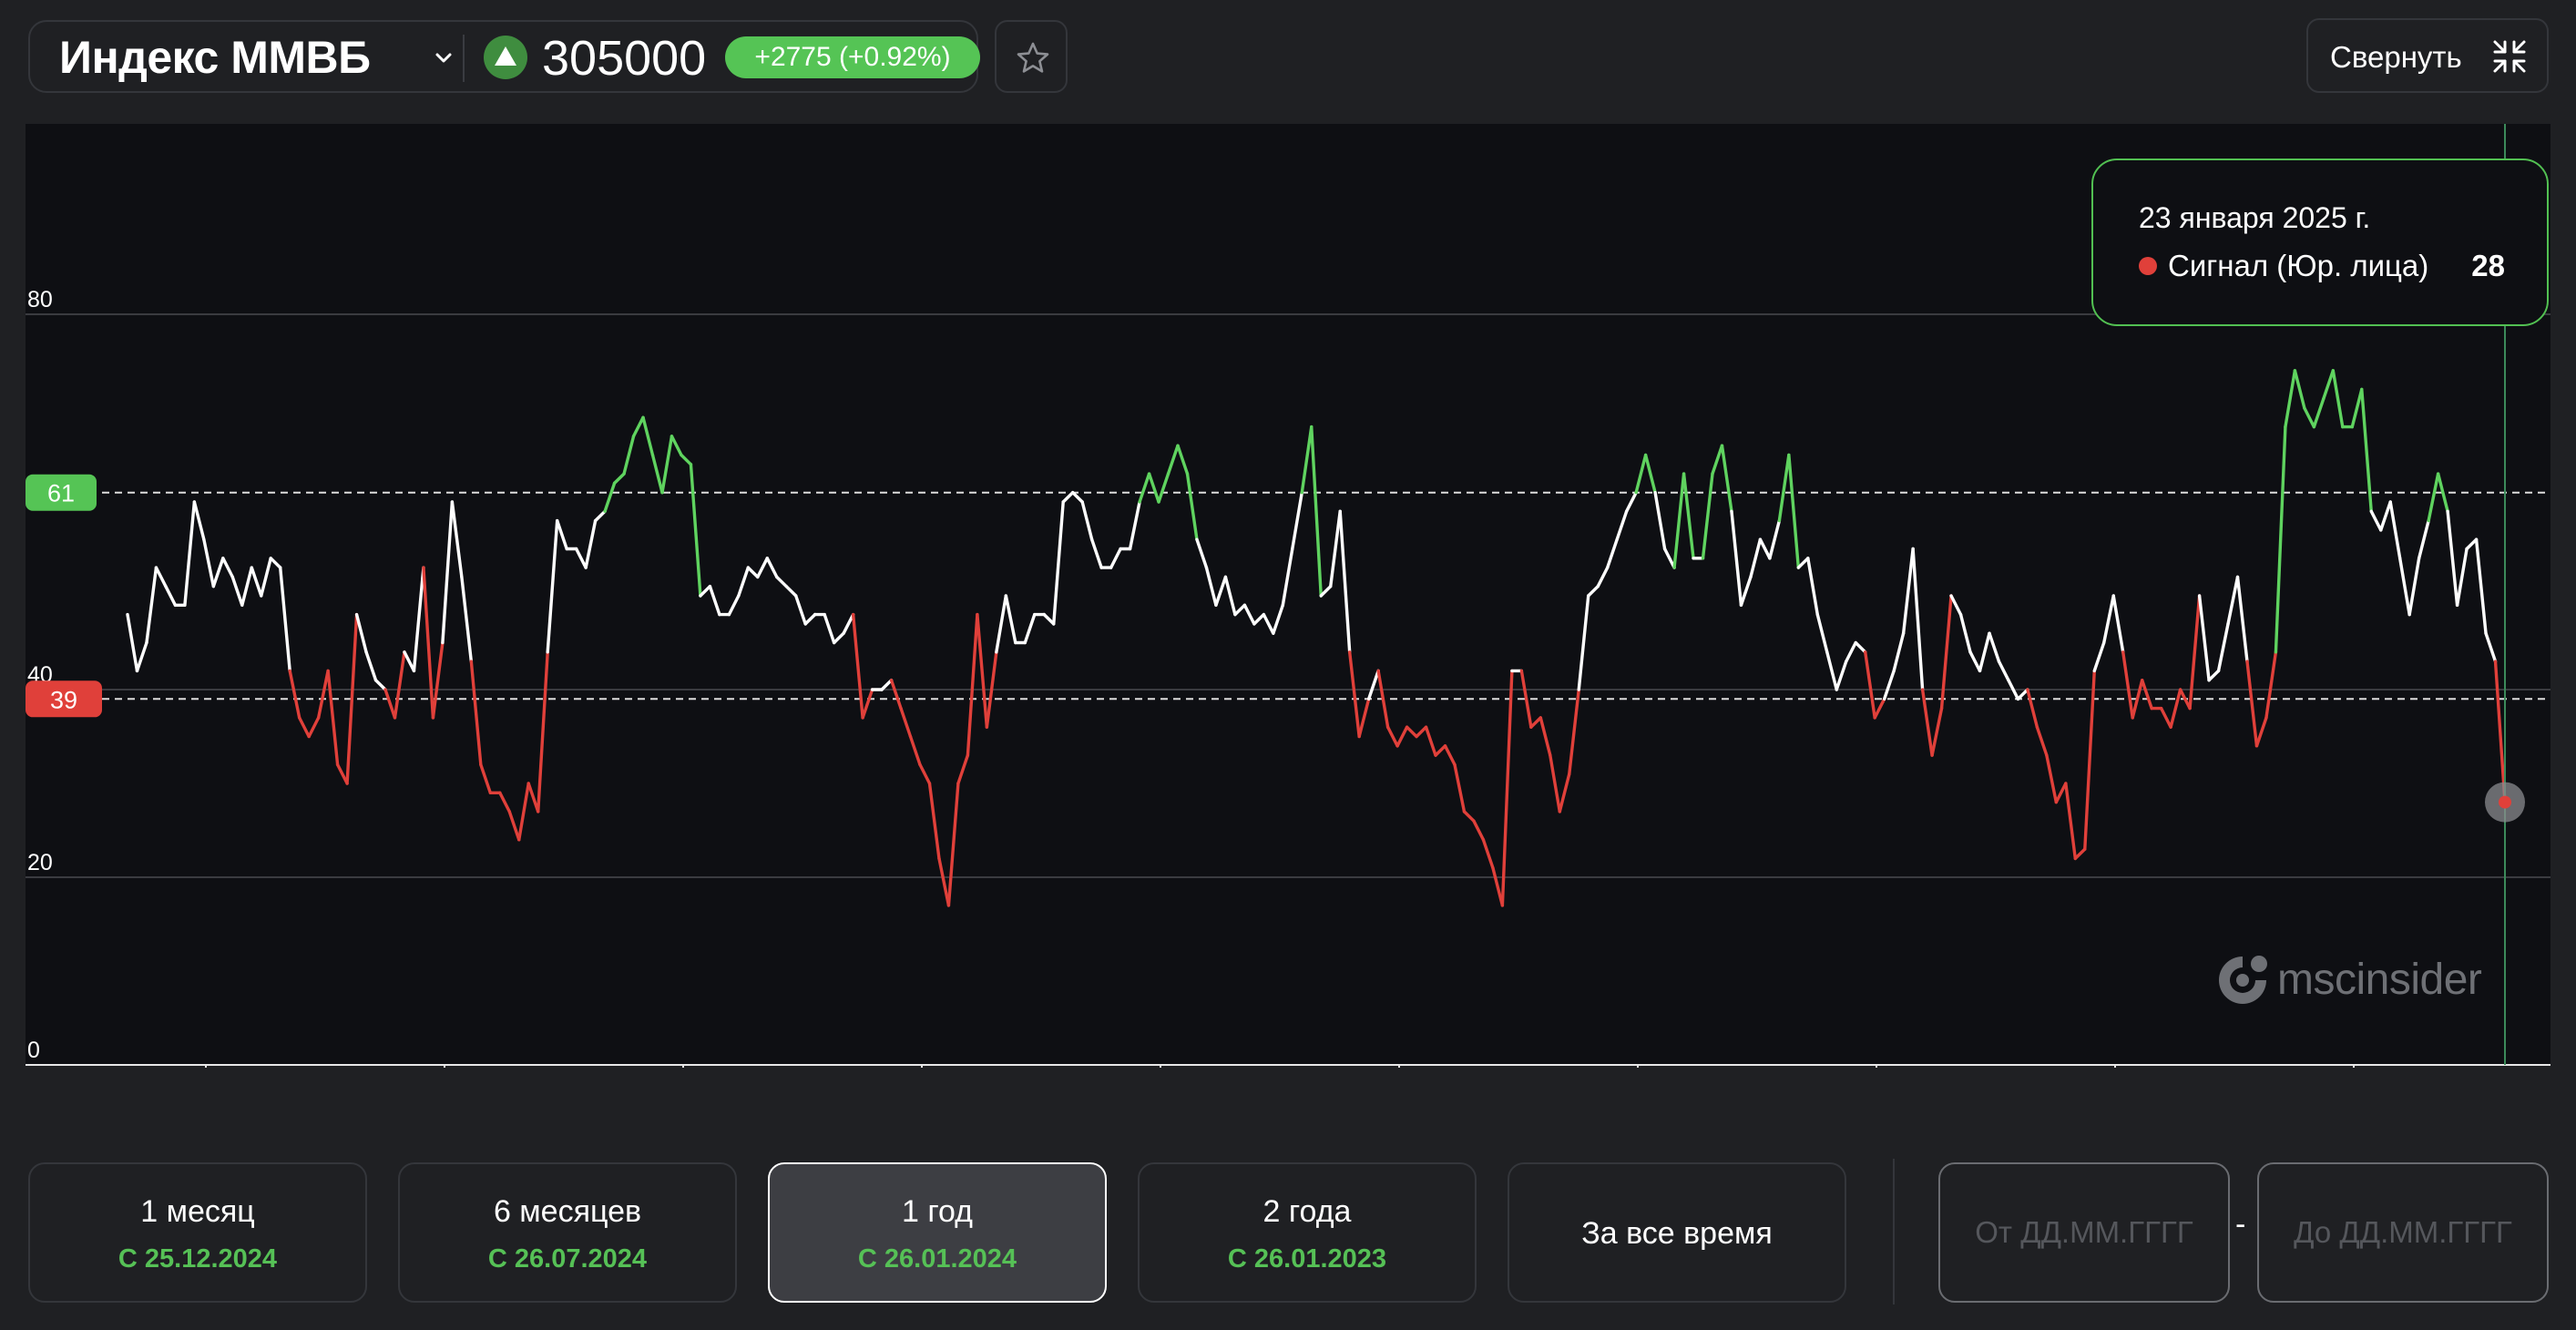 The image size is (2576, 1330). Describe the element at coordinates (504, 57) in the screenshot. I see `ticker-selector: Индекс ММВБ 305000 +2775 (+0.92%)` at that location.